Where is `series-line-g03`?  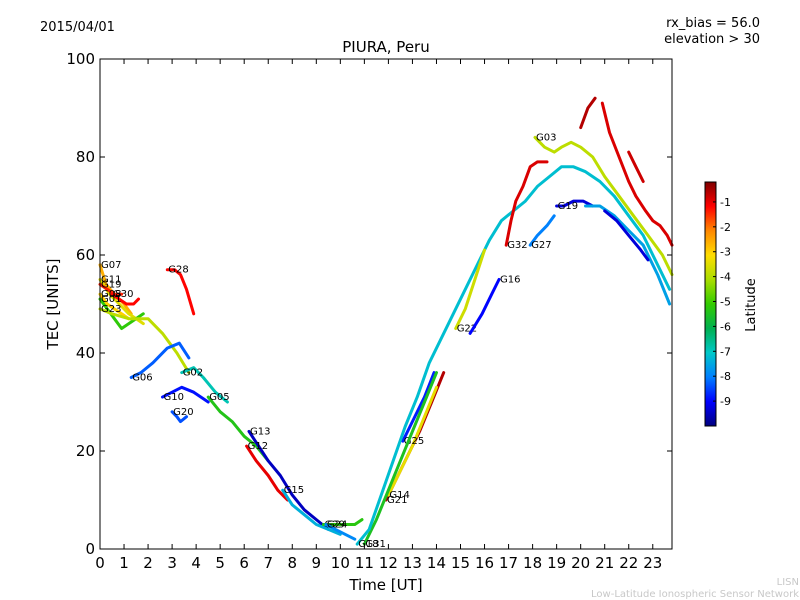 series-line-g03 is located at coordinates (603, 206).